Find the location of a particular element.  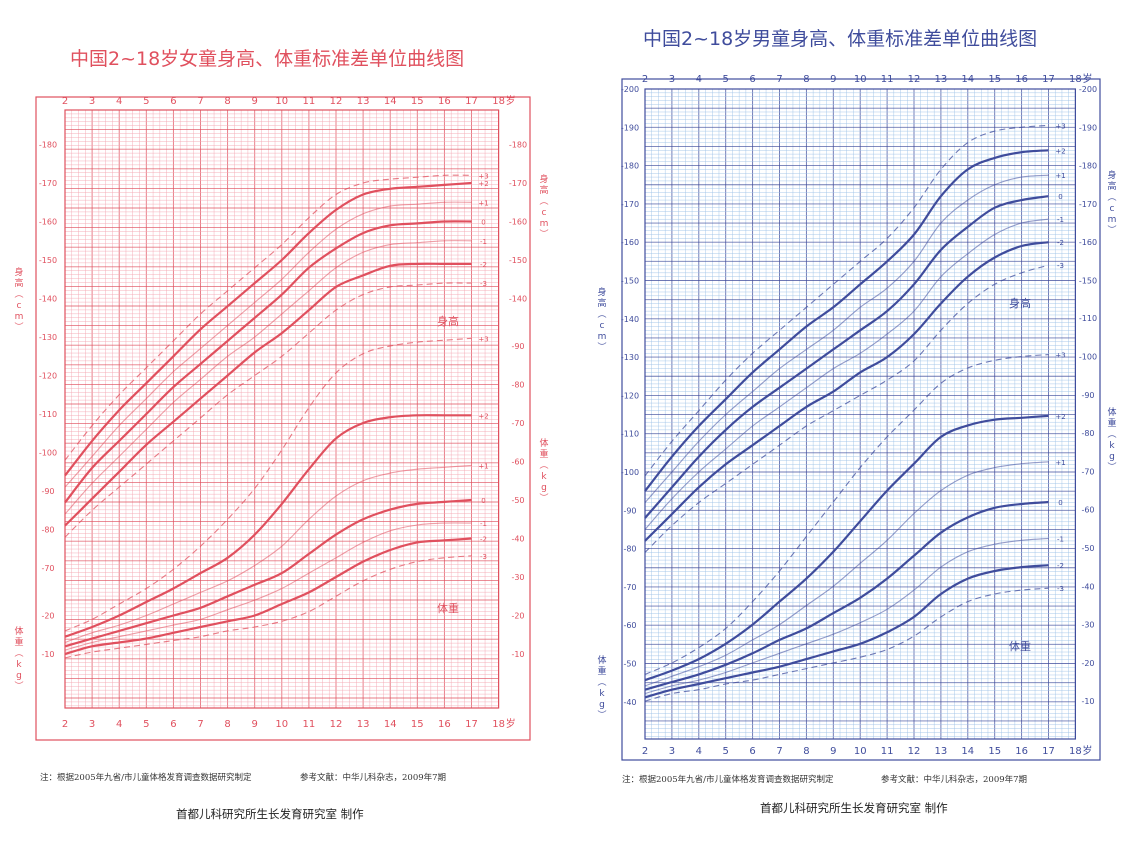

height-tick-label: -70 is located at coordinates (47, 568).